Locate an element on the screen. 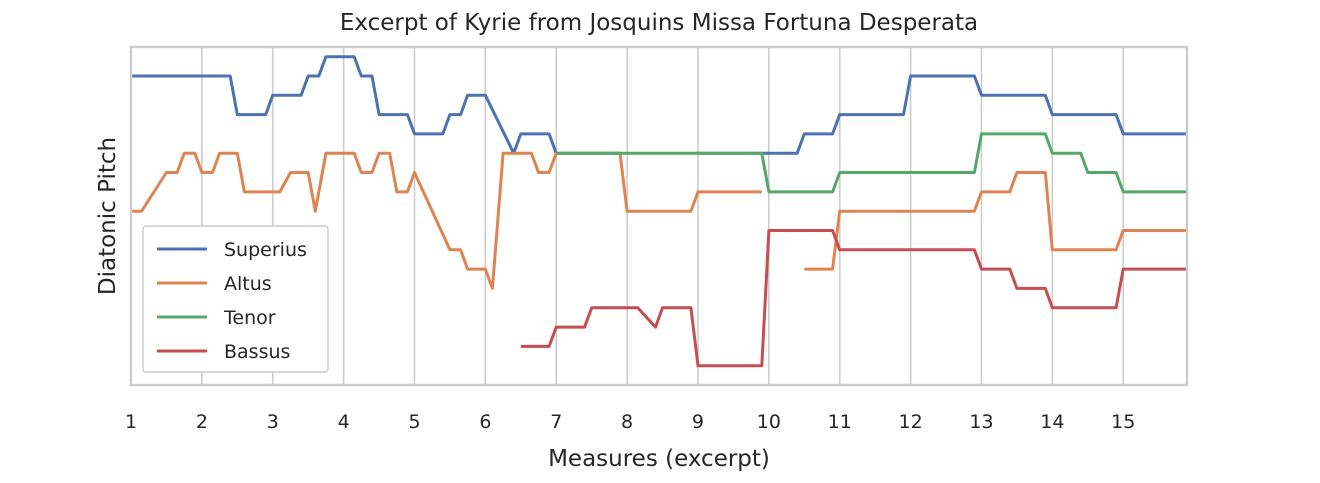 The image size is (1320, 483). x-tick-label: 7 is located at coordinates (556, 422).